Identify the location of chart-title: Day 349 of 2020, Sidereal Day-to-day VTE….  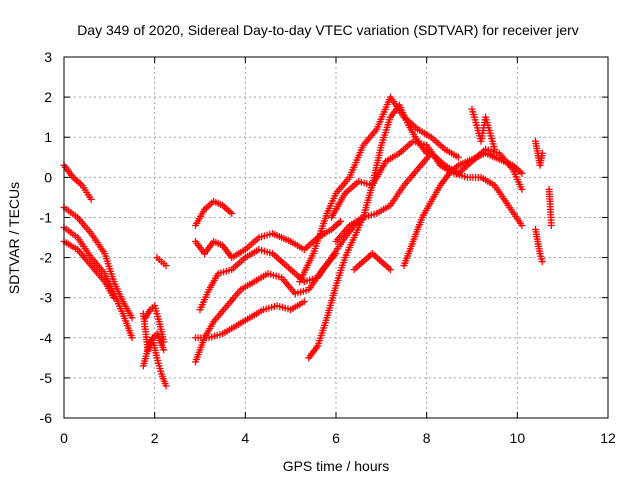
(328, 30).